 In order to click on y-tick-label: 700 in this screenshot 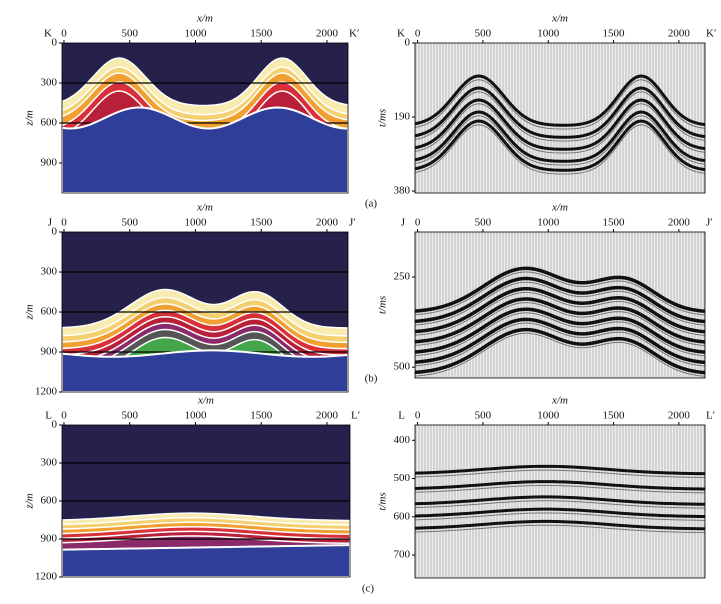, I will do `click(402, 555)`.